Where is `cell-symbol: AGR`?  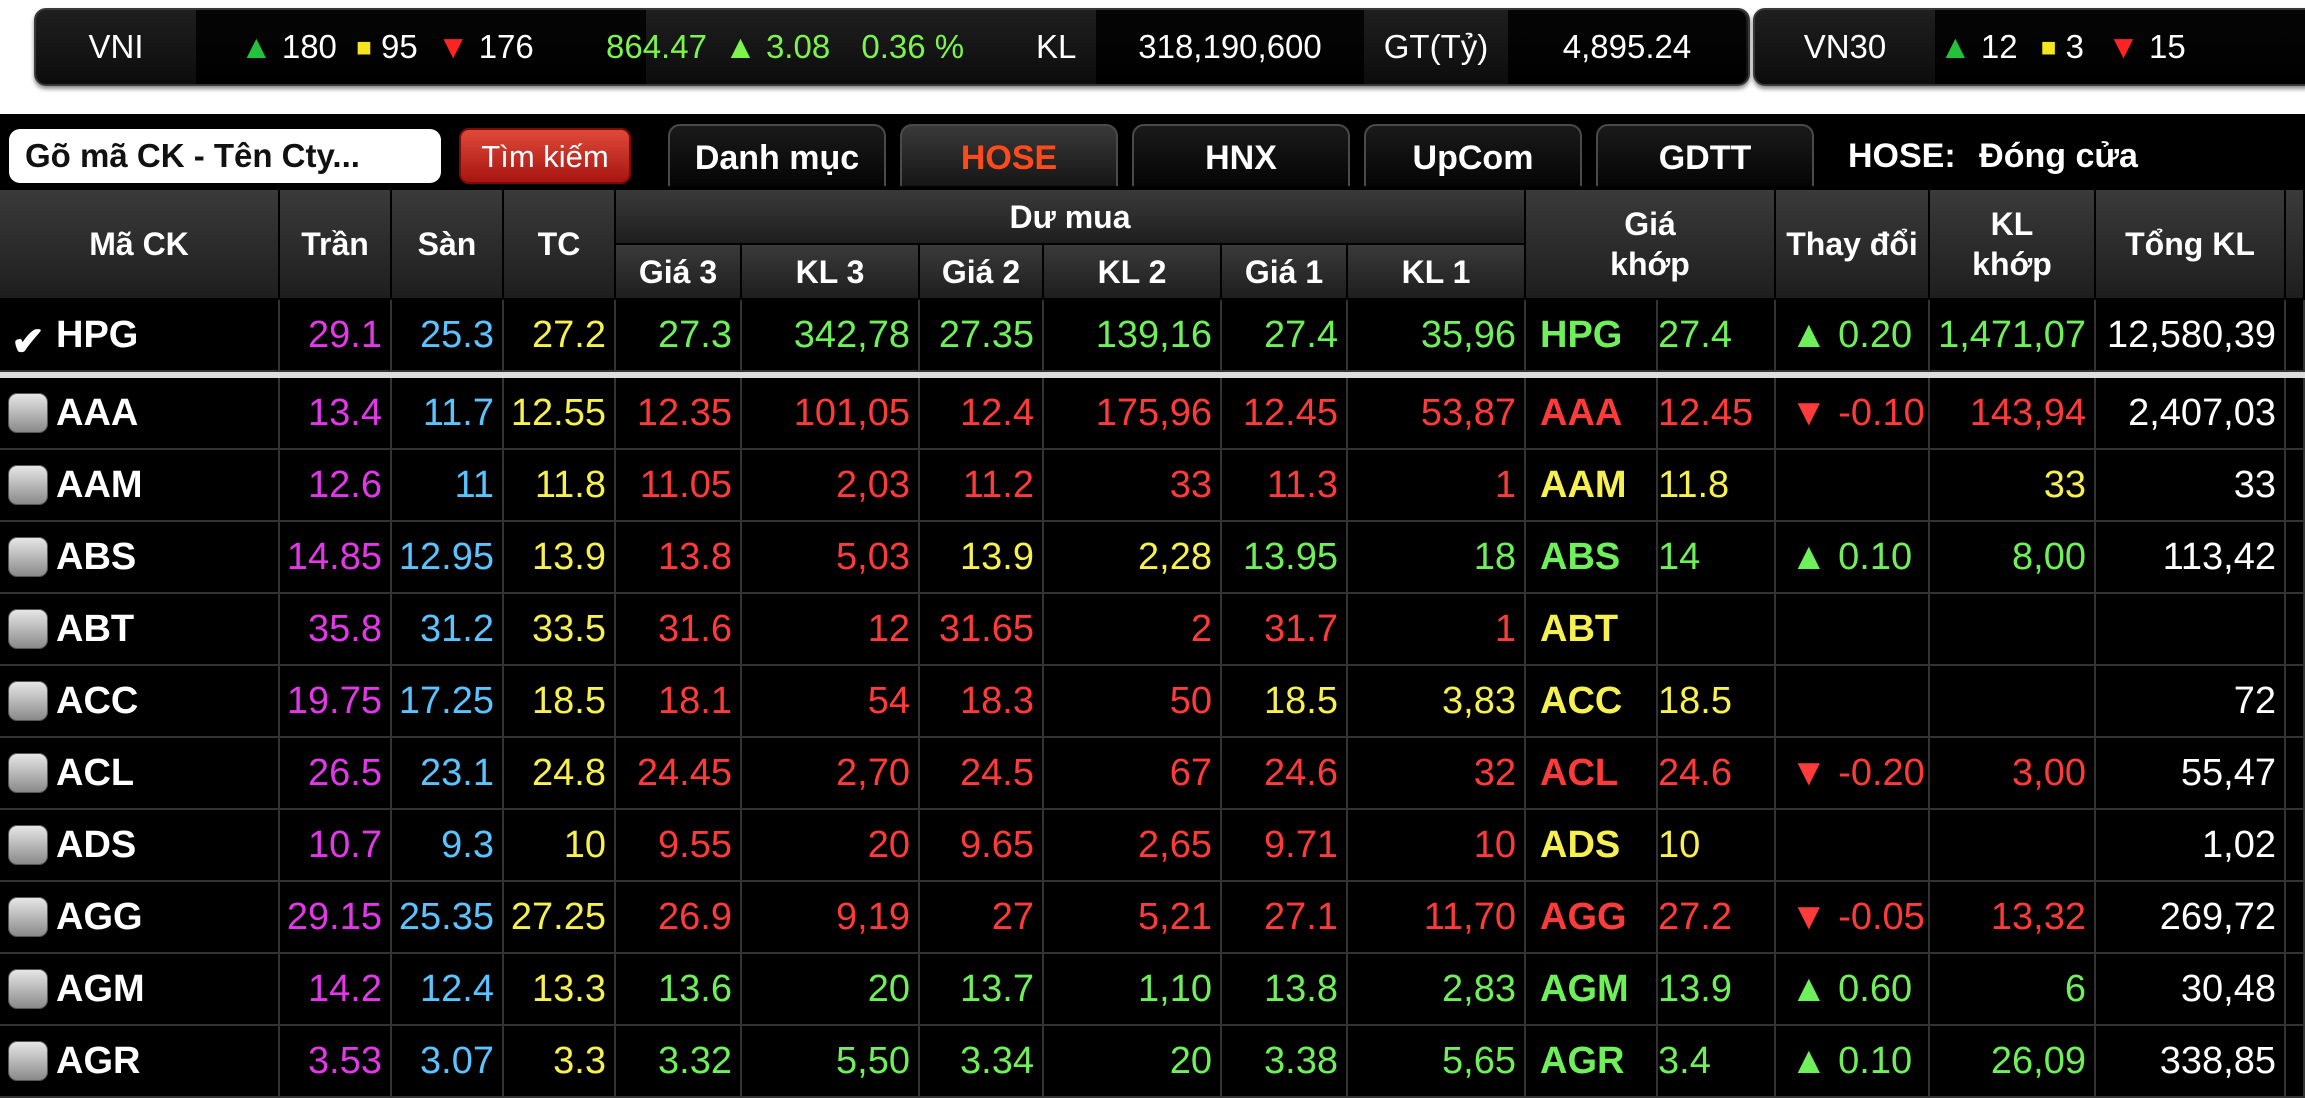
cell-symbol: AGR is located at coordinates (140, 1062).